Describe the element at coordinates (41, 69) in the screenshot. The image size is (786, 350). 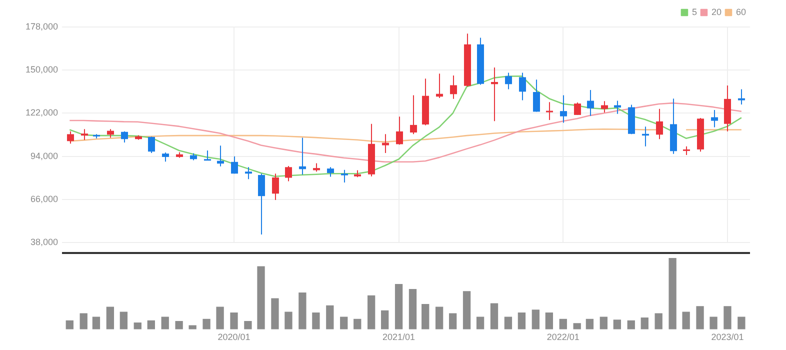
I see `y-tick-label: 150,000` at that location.